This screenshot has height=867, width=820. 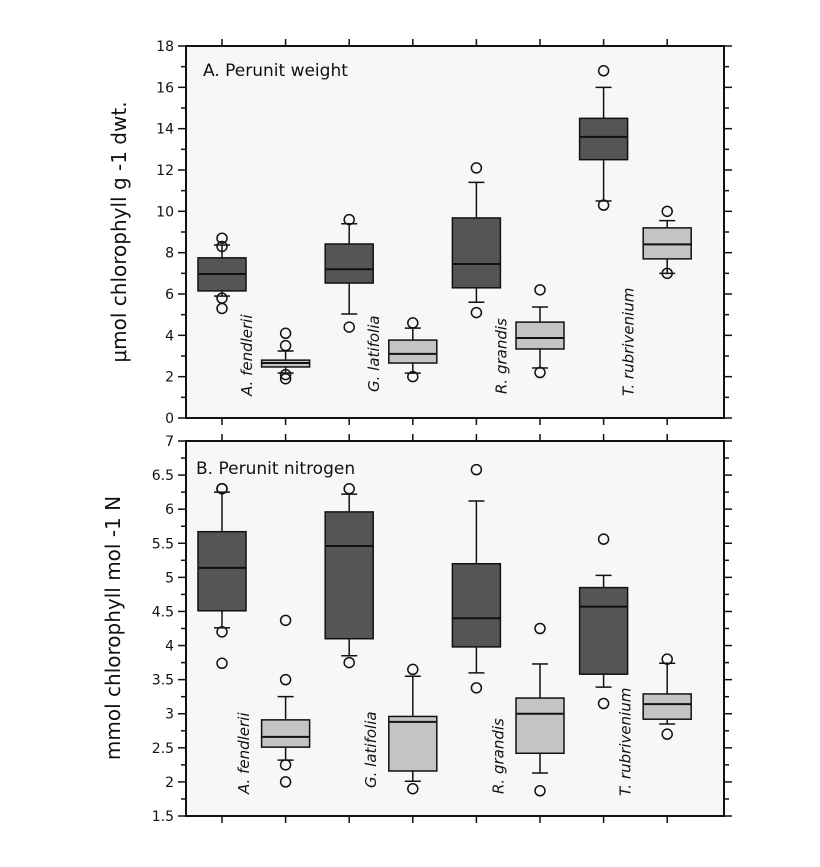 What do you see at coordinates (163, 817) in the screenshot?
I see `y-tick-label: 1.5` at bounding box center [163, 817].